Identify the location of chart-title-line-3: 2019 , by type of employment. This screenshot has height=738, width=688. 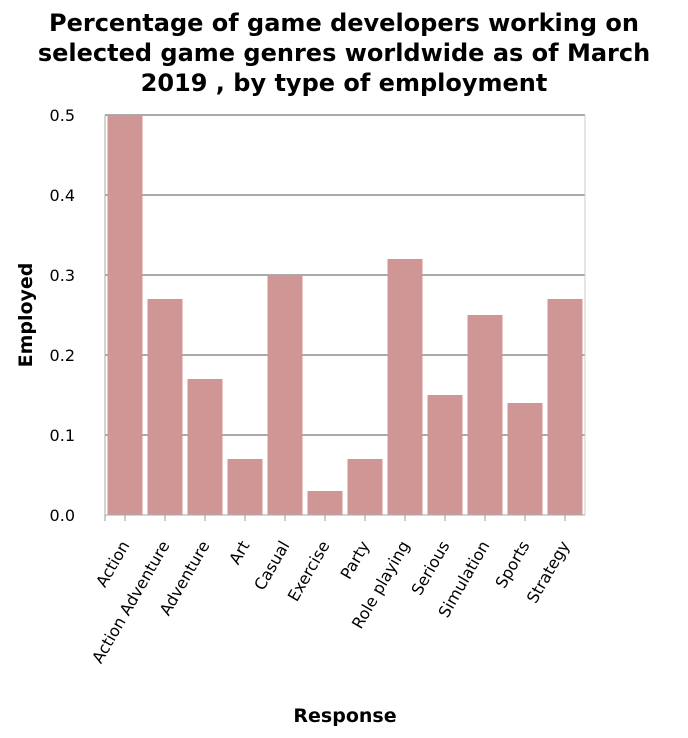
(344, 83).